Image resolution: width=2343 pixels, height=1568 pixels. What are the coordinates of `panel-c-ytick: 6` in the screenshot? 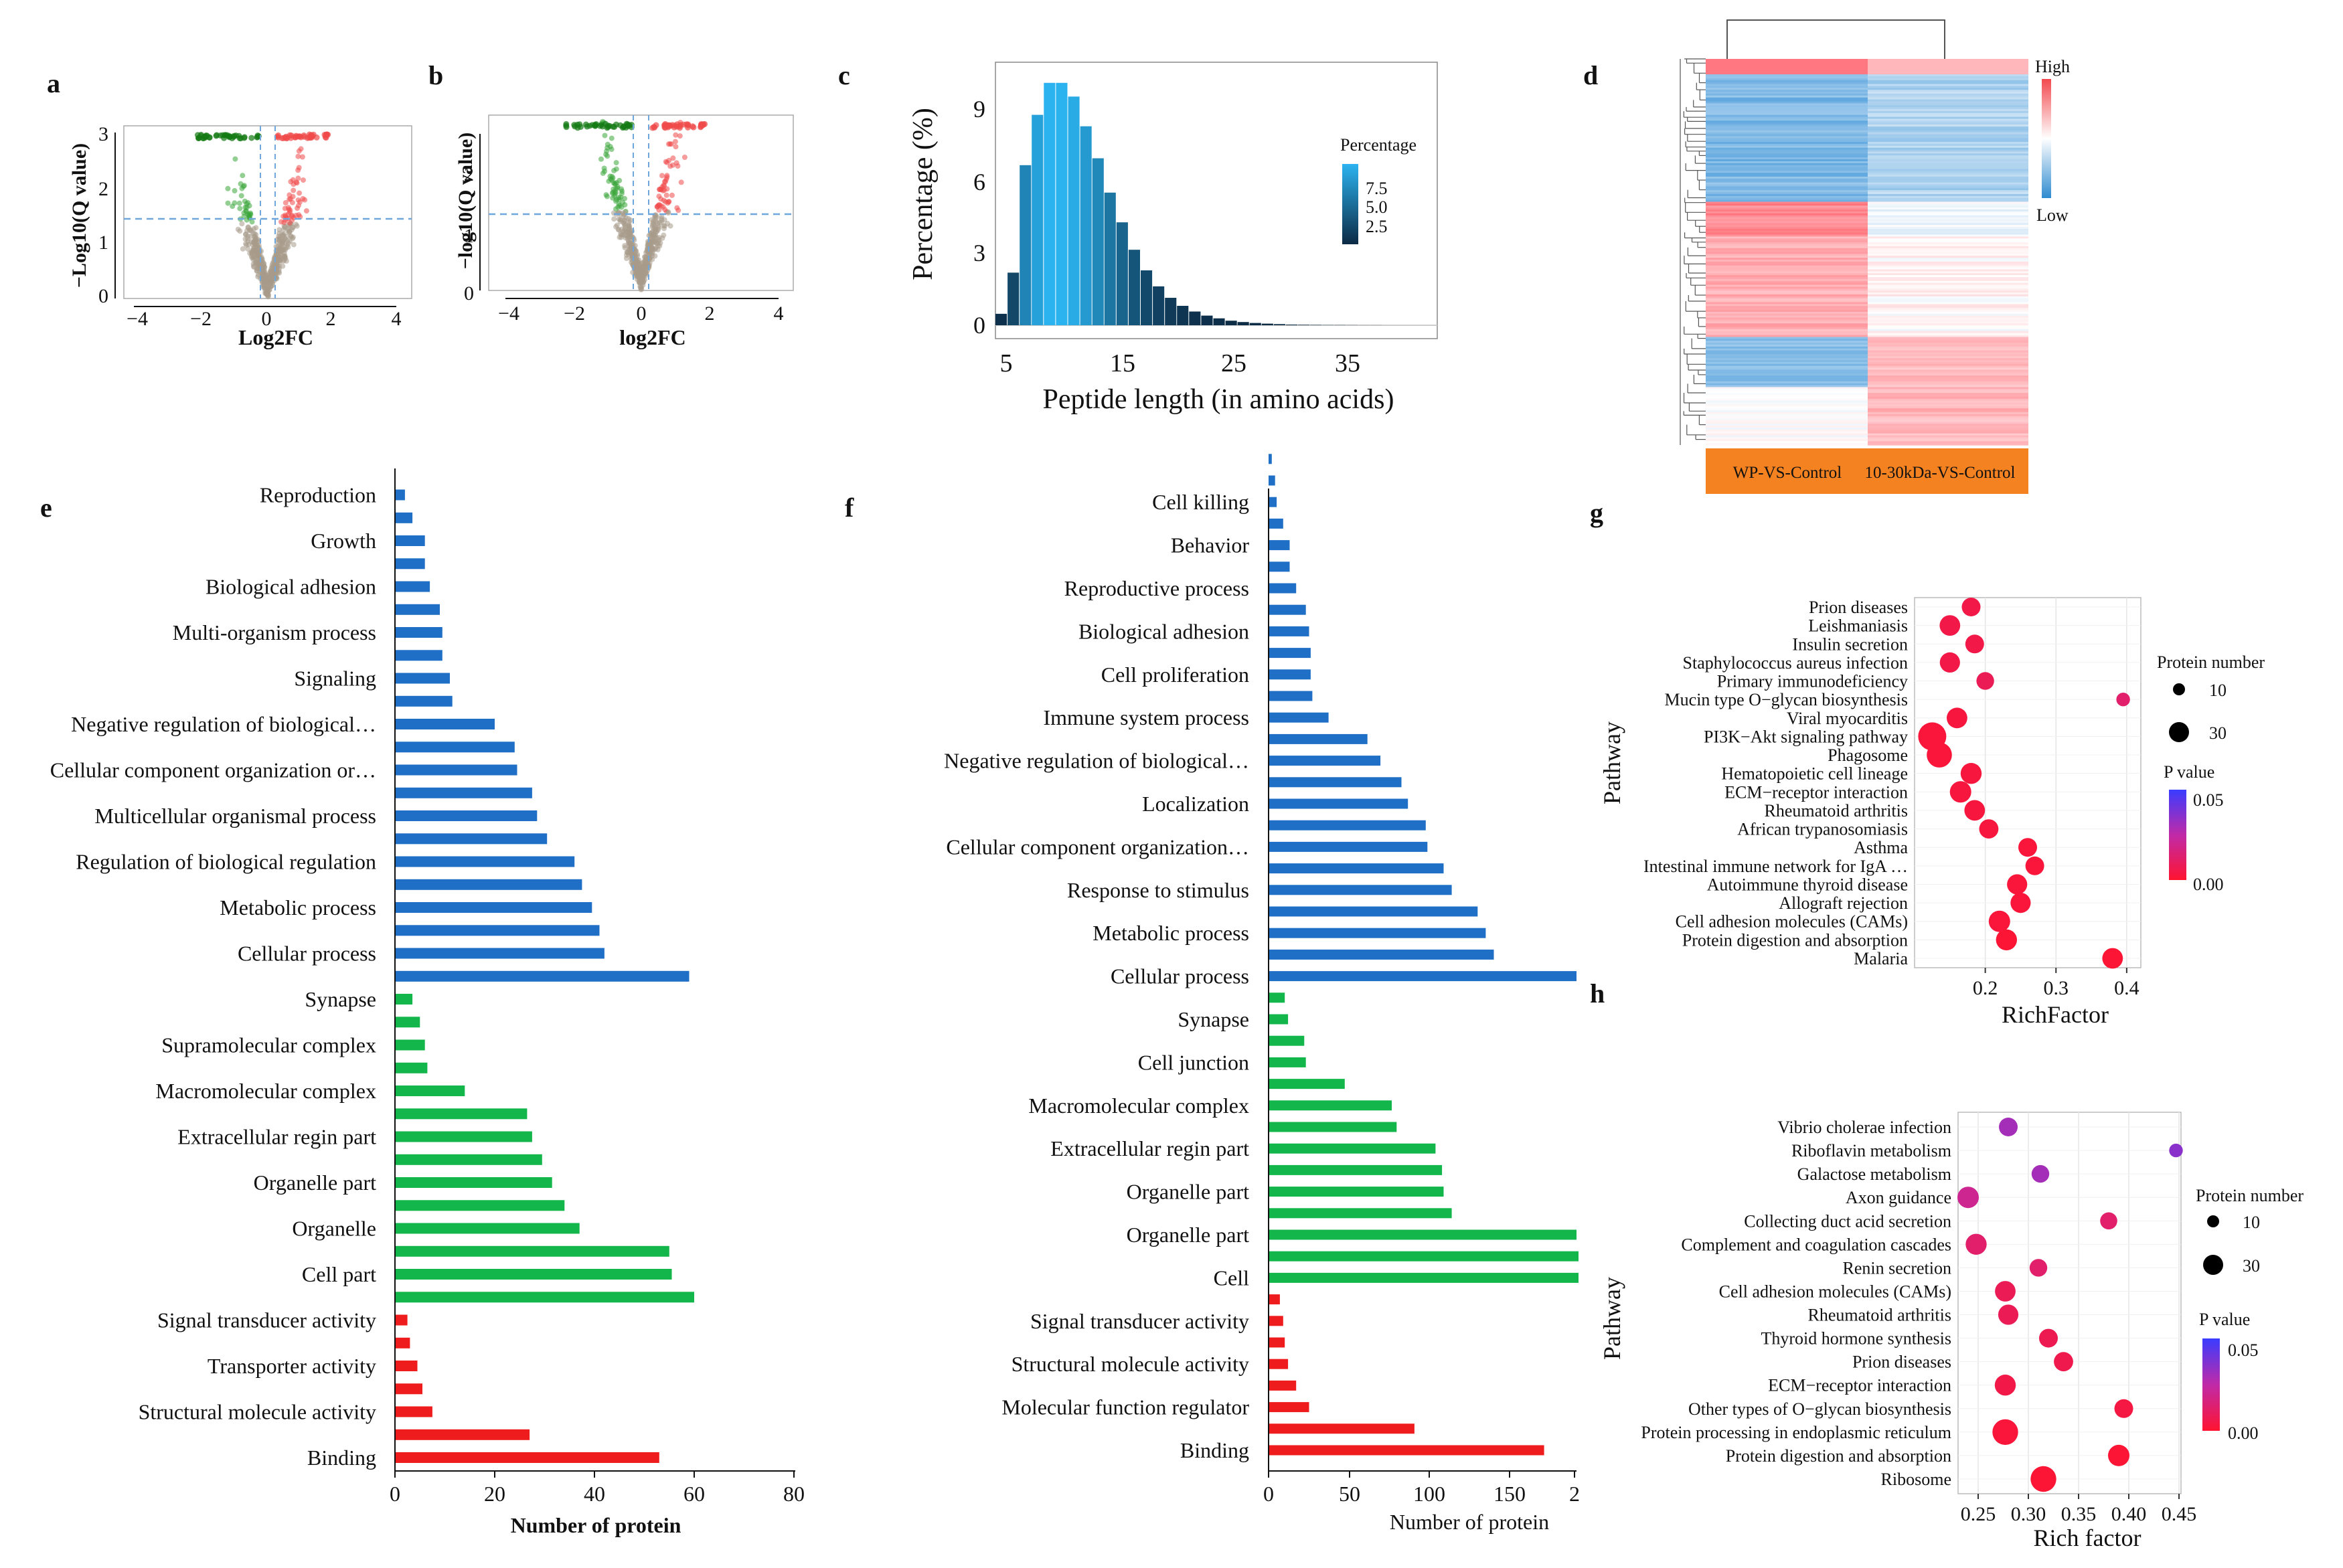 It's located at (979, 182).